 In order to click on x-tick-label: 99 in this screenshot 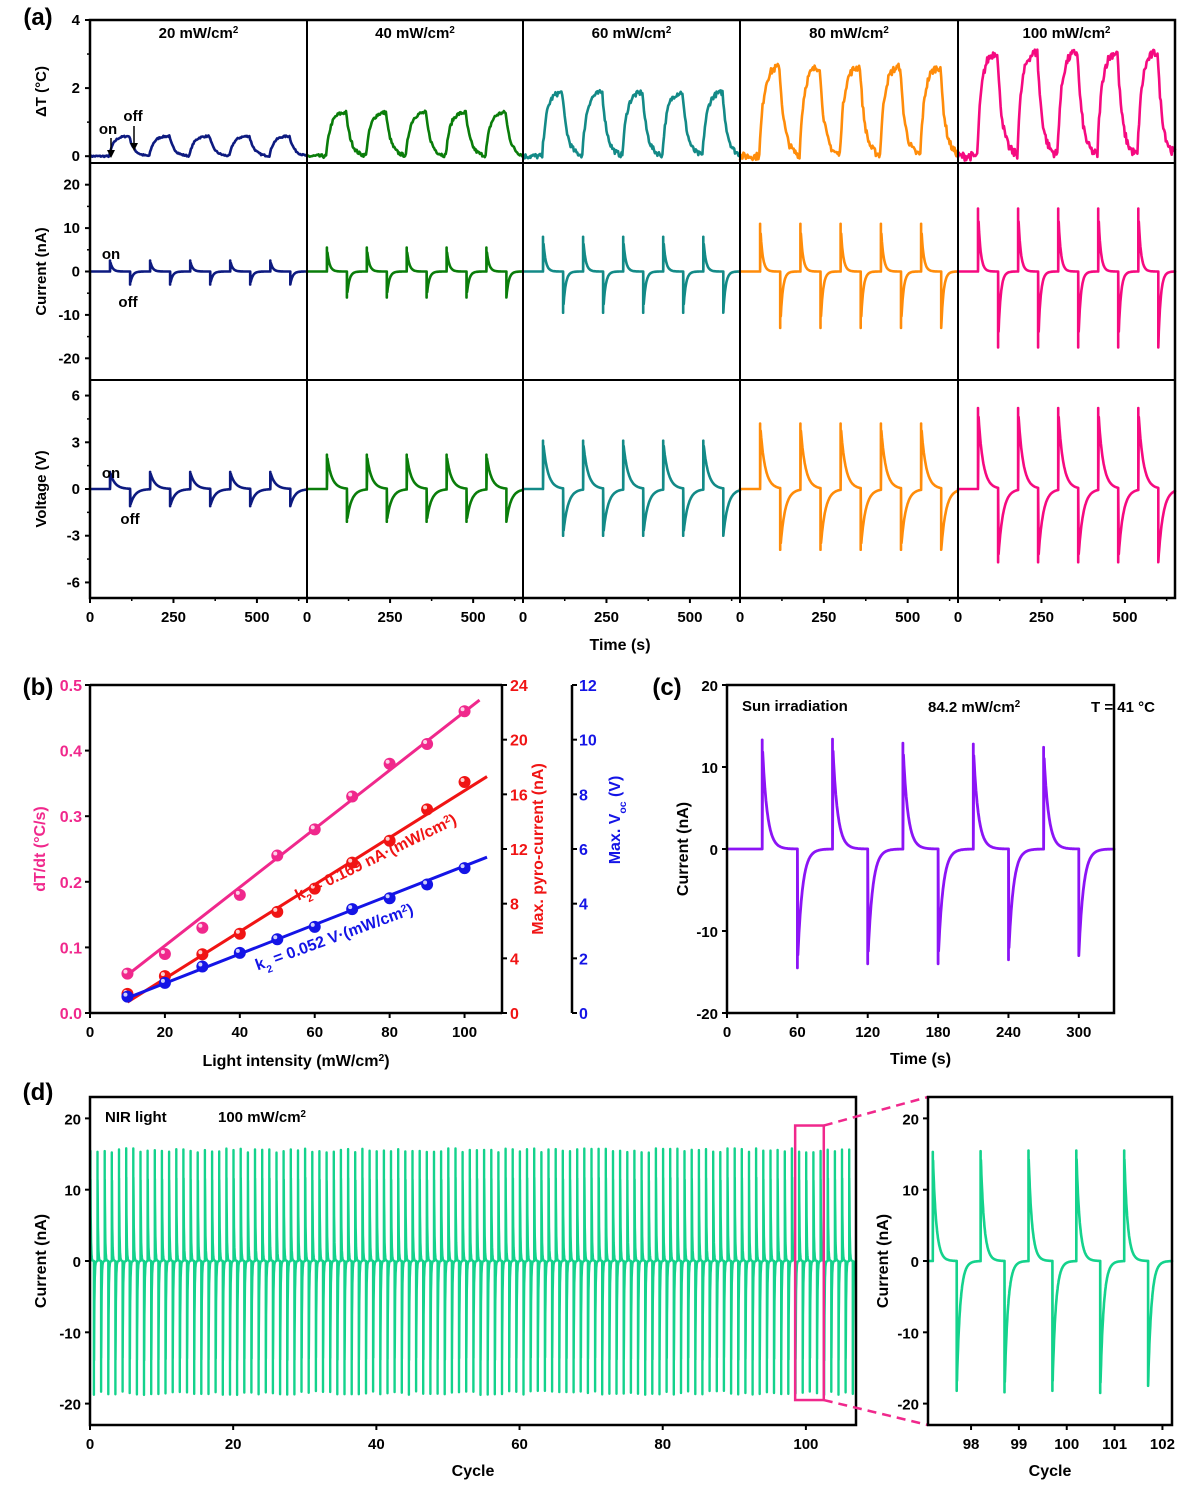, I will do `click(1019, 1444)`.